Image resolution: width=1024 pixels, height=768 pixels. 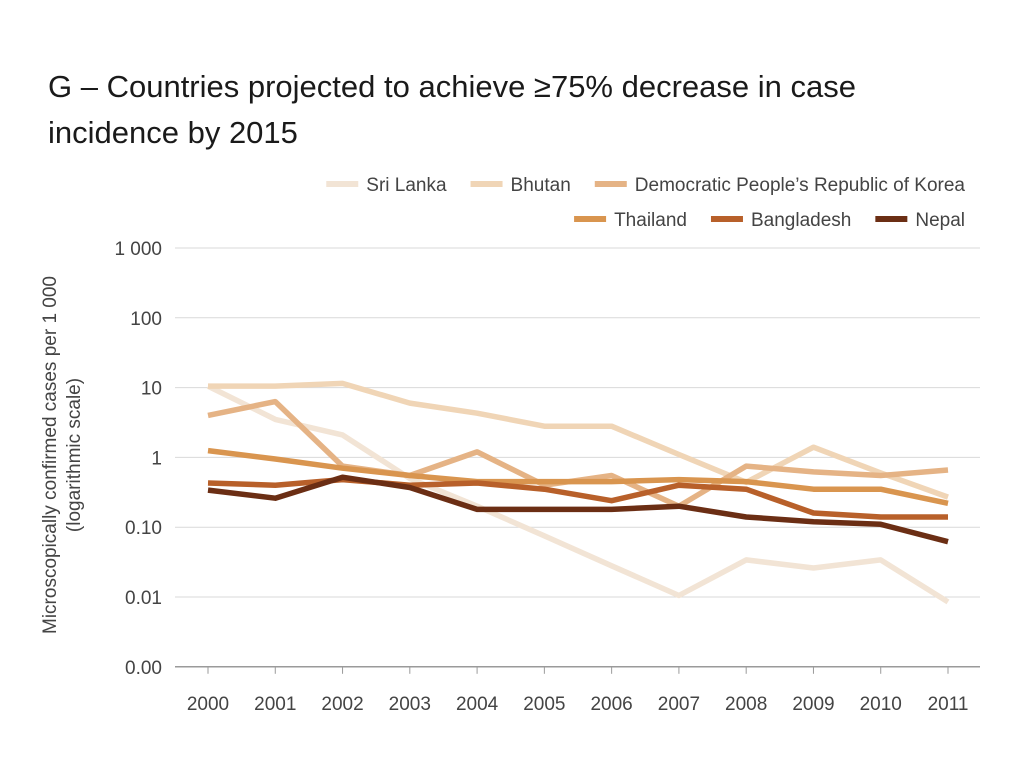 I want to click on y-tick-label: 100, so click(x=146, y=319).